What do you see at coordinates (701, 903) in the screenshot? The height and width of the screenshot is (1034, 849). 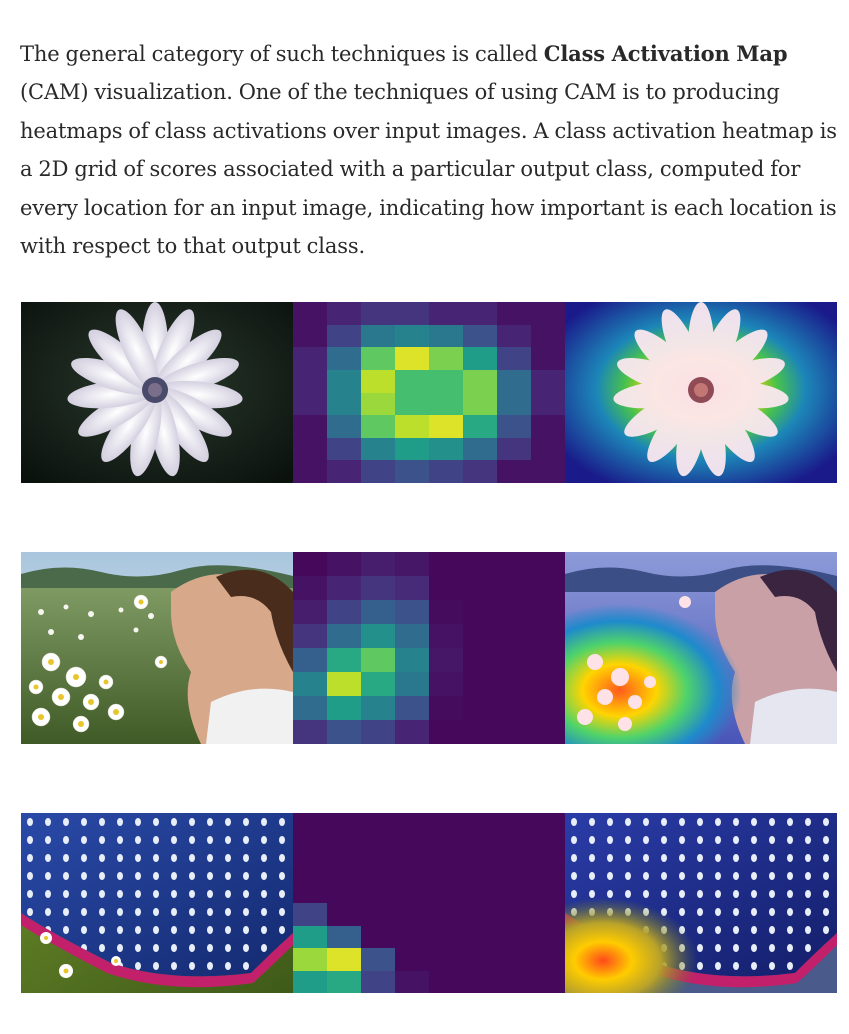 I see `boot-overlay-image` at bounding box center [701, 903].